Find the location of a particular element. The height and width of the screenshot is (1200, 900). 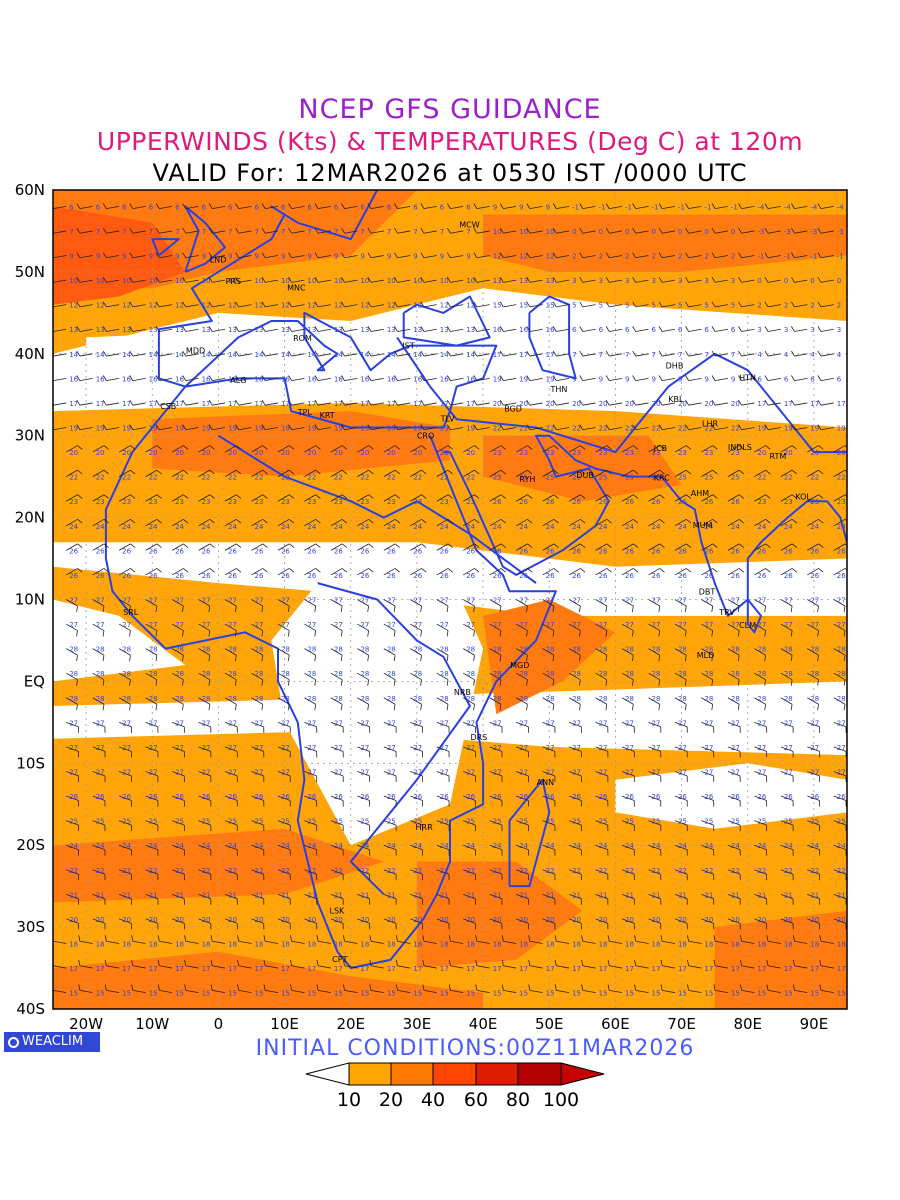

temperature-value: 17 is located at coordinates (285, 404).